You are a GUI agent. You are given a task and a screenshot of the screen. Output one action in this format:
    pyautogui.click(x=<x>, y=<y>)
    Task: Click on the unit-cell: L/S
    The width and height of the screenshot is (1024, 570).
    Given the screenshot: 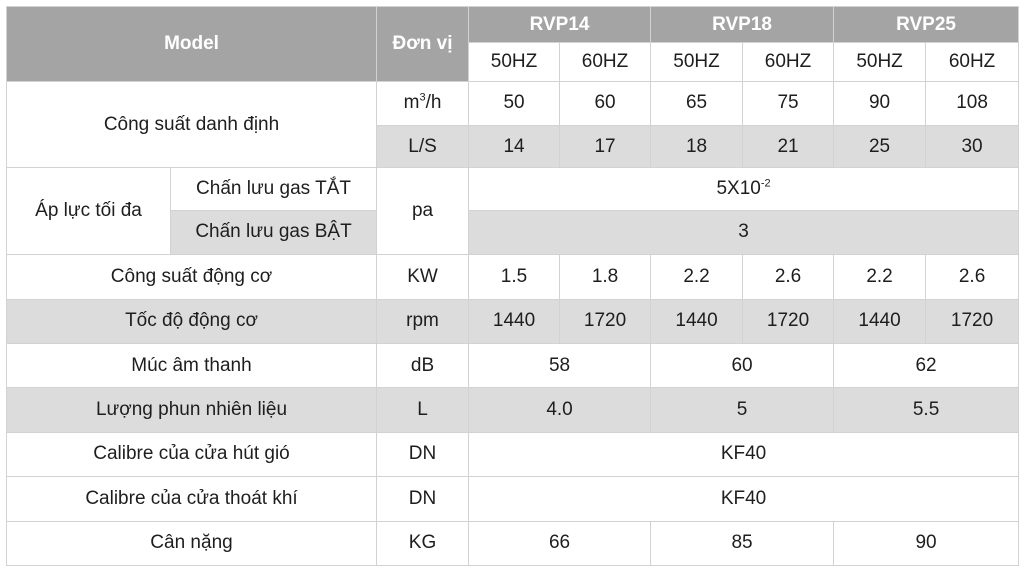 What is the action you would take?
    pyautogui.click(x=423, y=147)
    